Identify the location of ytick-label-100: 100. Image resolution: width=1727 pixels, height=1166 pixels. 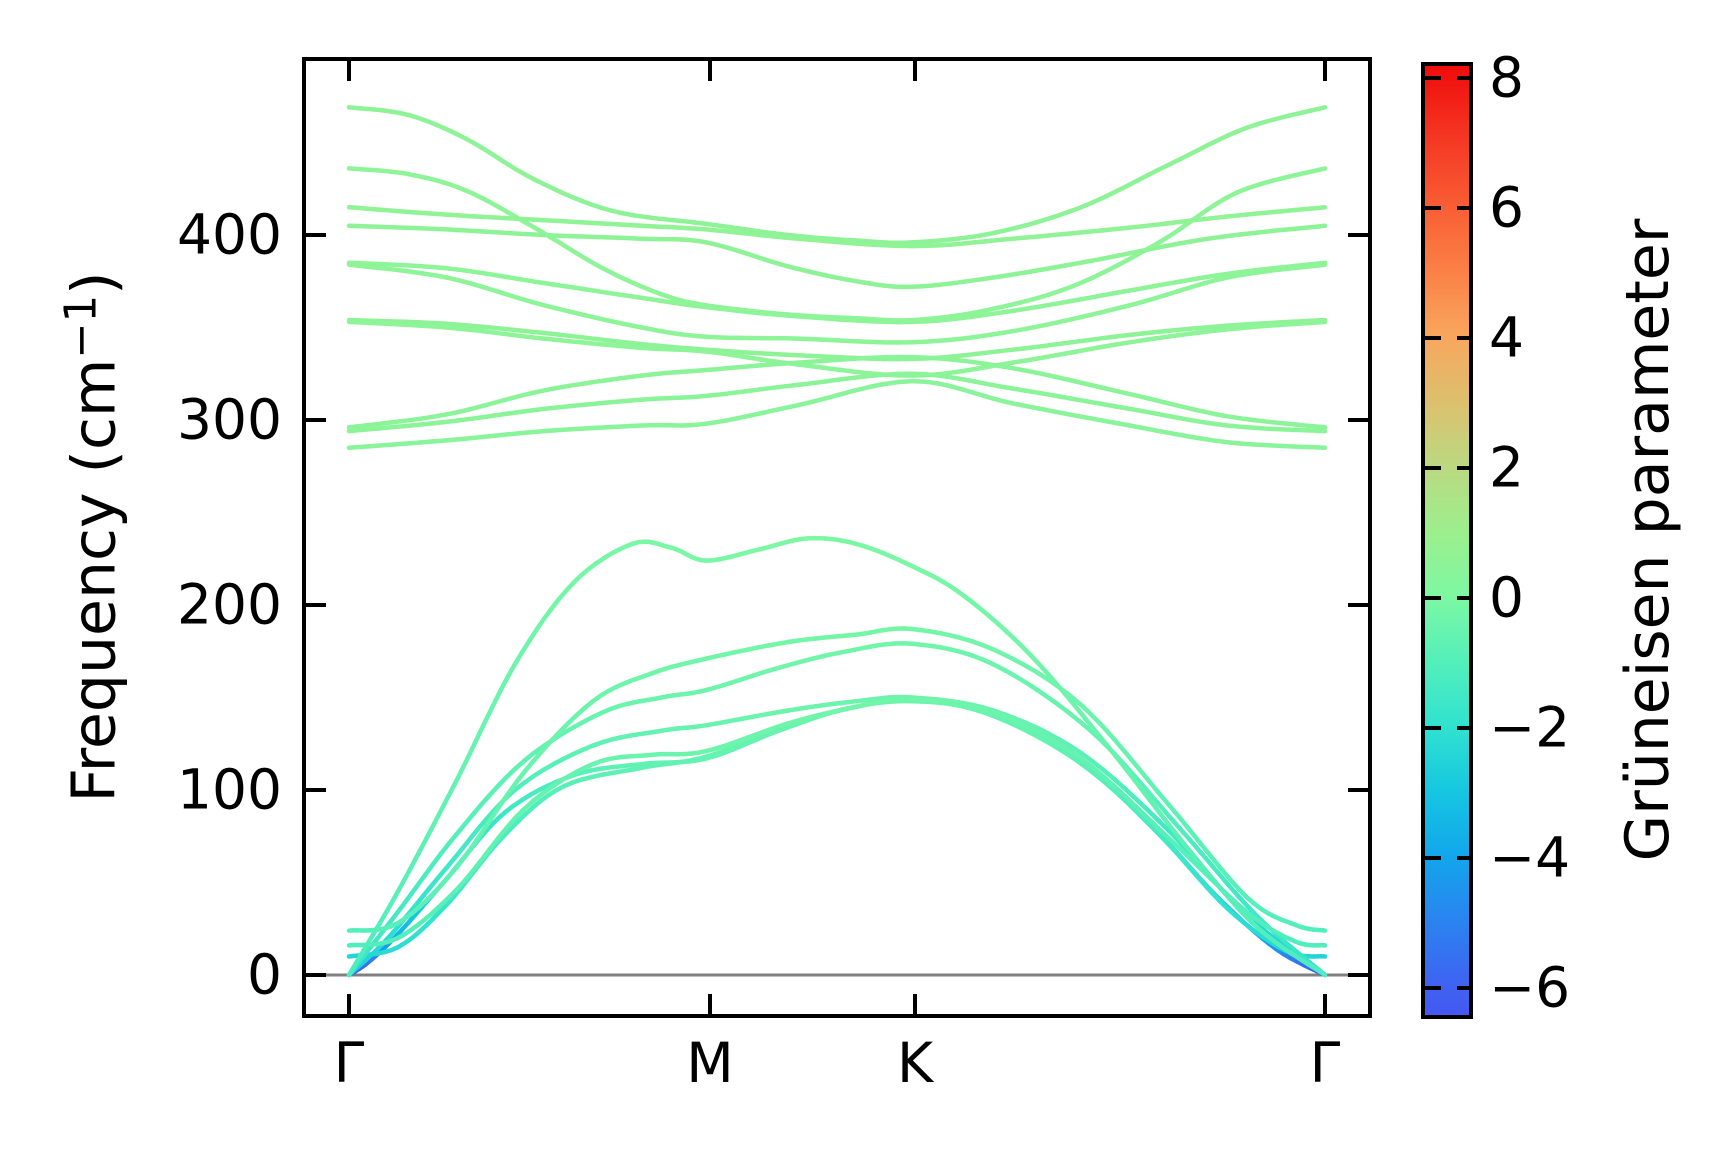
(229, 789).